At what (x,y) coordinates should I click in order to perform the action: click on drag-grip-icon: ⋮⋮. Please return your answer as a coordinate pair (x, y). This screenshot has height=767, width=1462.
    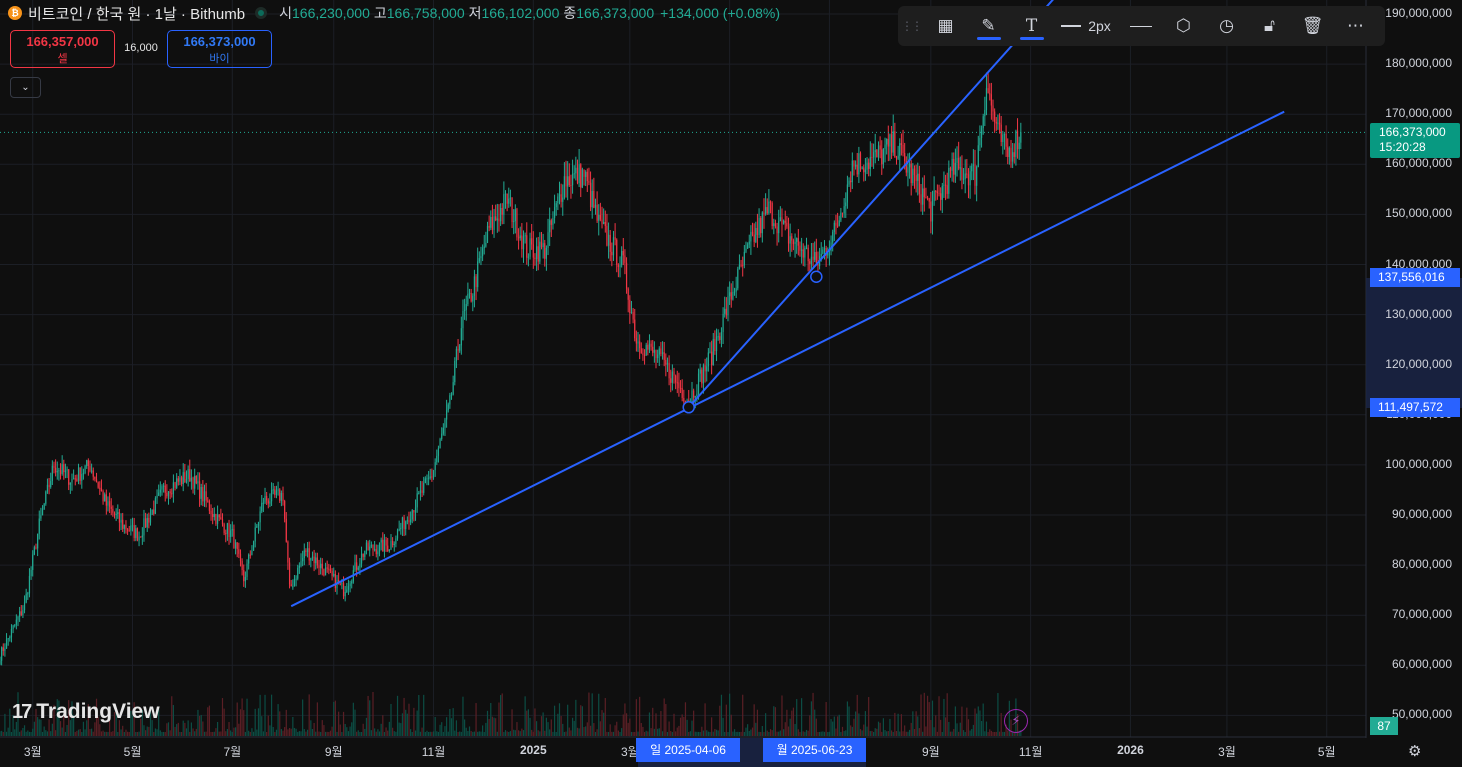
    Looking at the image, I should click on (912, 26).